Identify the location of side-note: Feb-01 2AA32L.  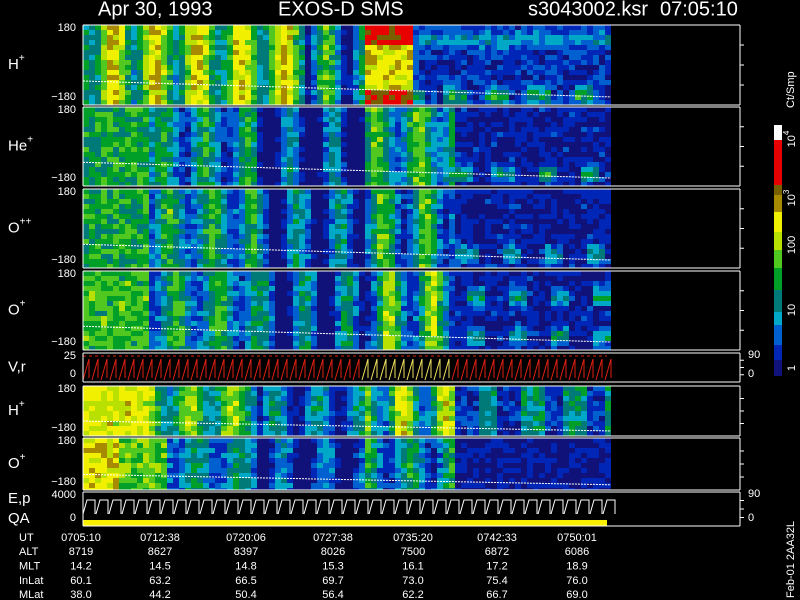
(791, 559).